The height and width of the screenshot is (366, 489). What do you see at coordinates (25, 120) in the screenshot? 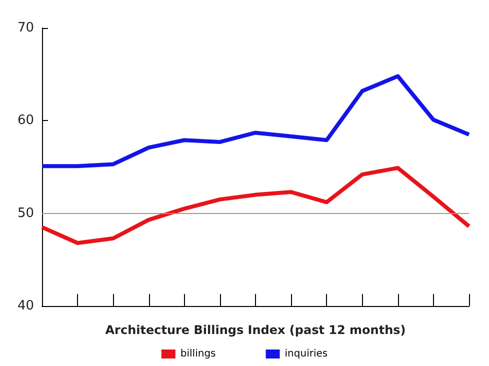
I see `y-tick-label: 60` at bounding box center [25, 120].